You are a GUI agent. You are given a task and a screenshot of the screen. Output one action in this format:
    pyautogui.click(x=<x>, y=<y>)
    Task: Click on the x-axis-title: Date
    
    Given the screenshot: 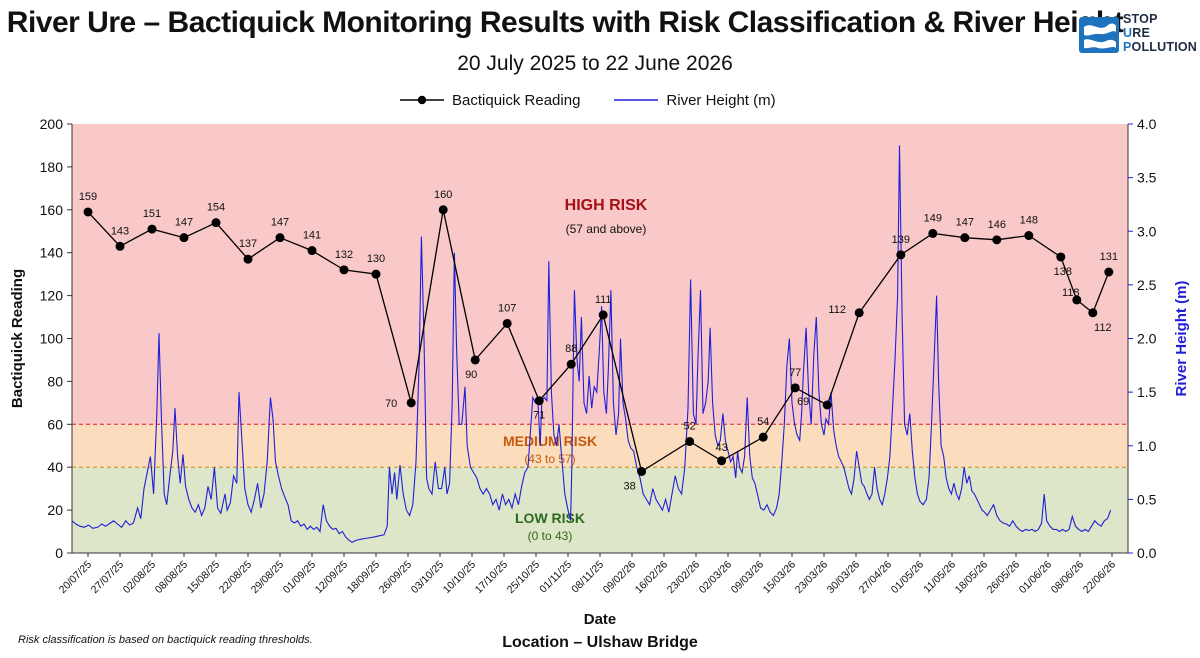 What is the action you would take?
    pyautogui.click(x=600, y=619)
    